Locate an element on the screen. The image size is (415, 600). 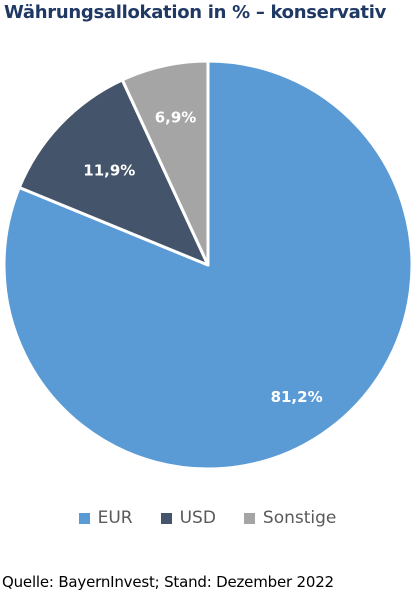
data-label-usd: 11,9% is located at coordinates (109, 171).